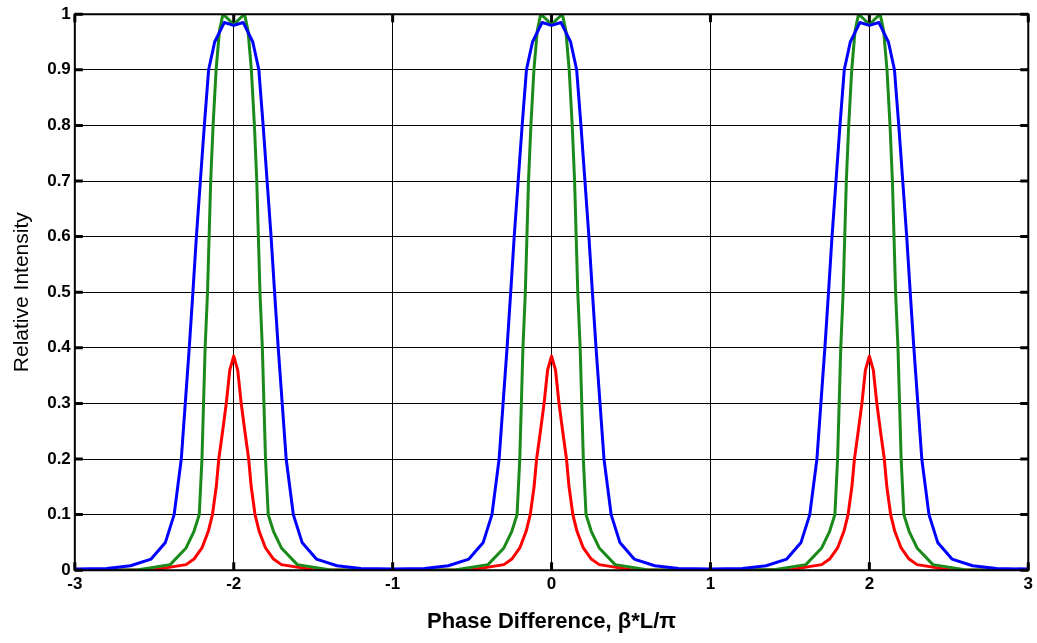 This screenshot has width=1037, height=643. Describe the element at coordinates (59, 125) in the screenshot. I see `y-tick-label: 0.8` at that location.